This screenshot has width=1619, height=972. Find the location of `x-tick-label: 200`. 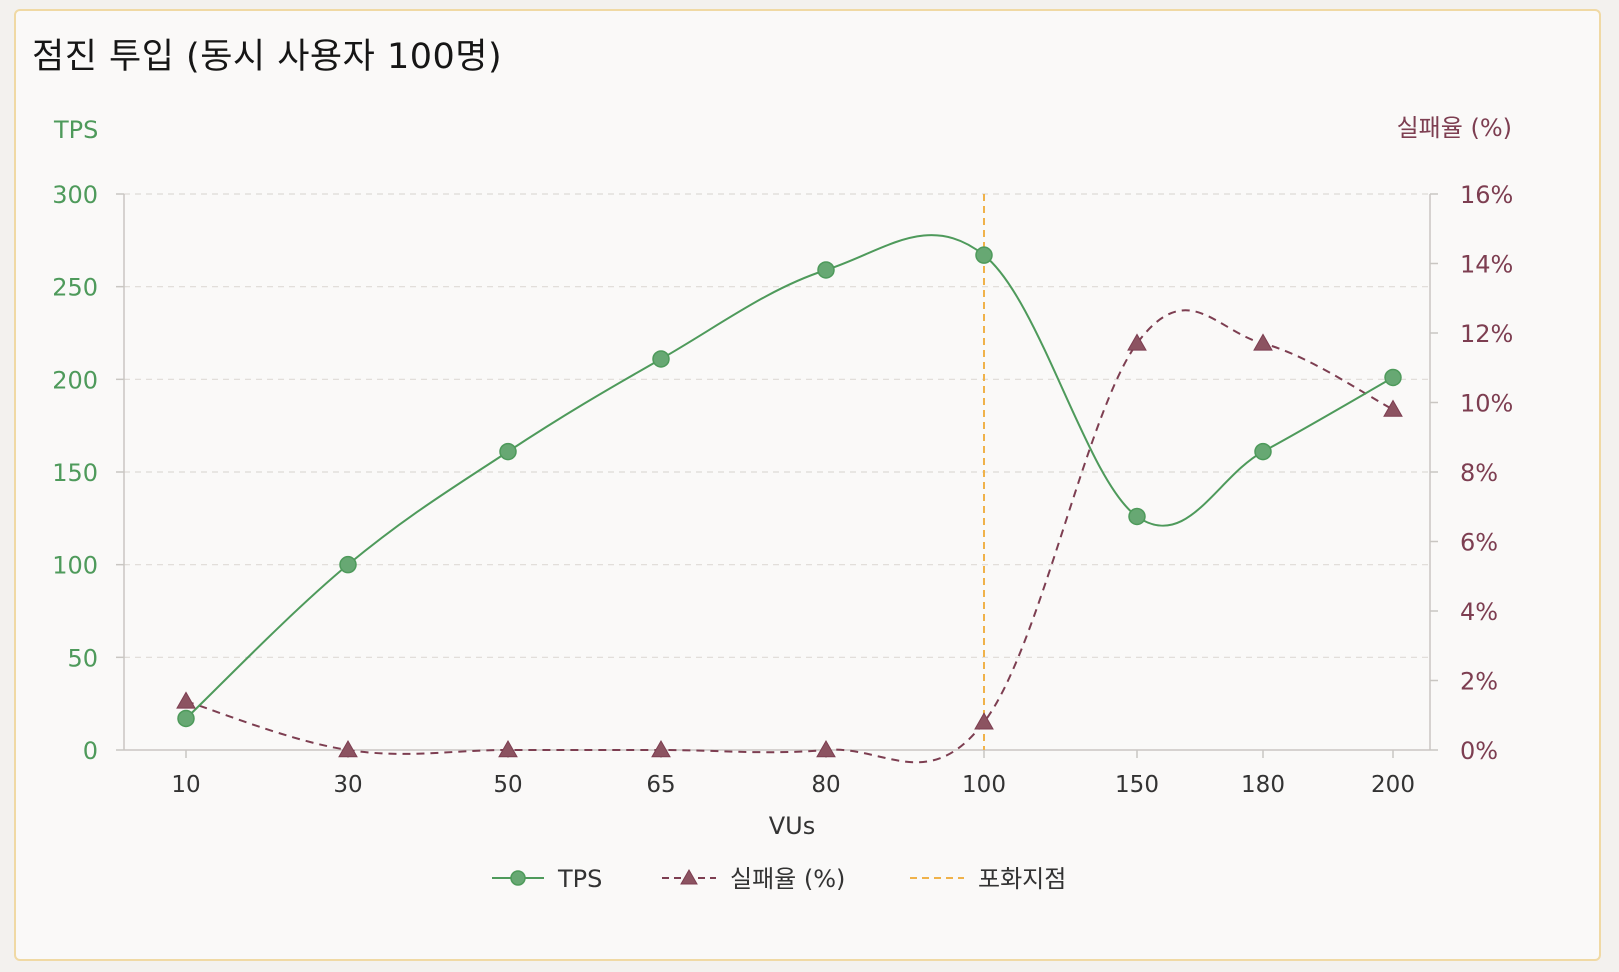

x-tick-label: 200 is located at coordinates (1393, 785).